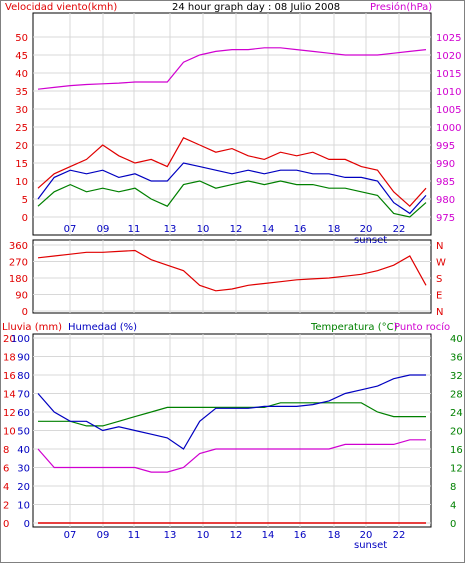 This screenshot has height=563, width=465. What do you see at coordinates (456, 469) in the screenshot?
I see `temperature-y-tick-label: 12` at bounding box center [456, 469].